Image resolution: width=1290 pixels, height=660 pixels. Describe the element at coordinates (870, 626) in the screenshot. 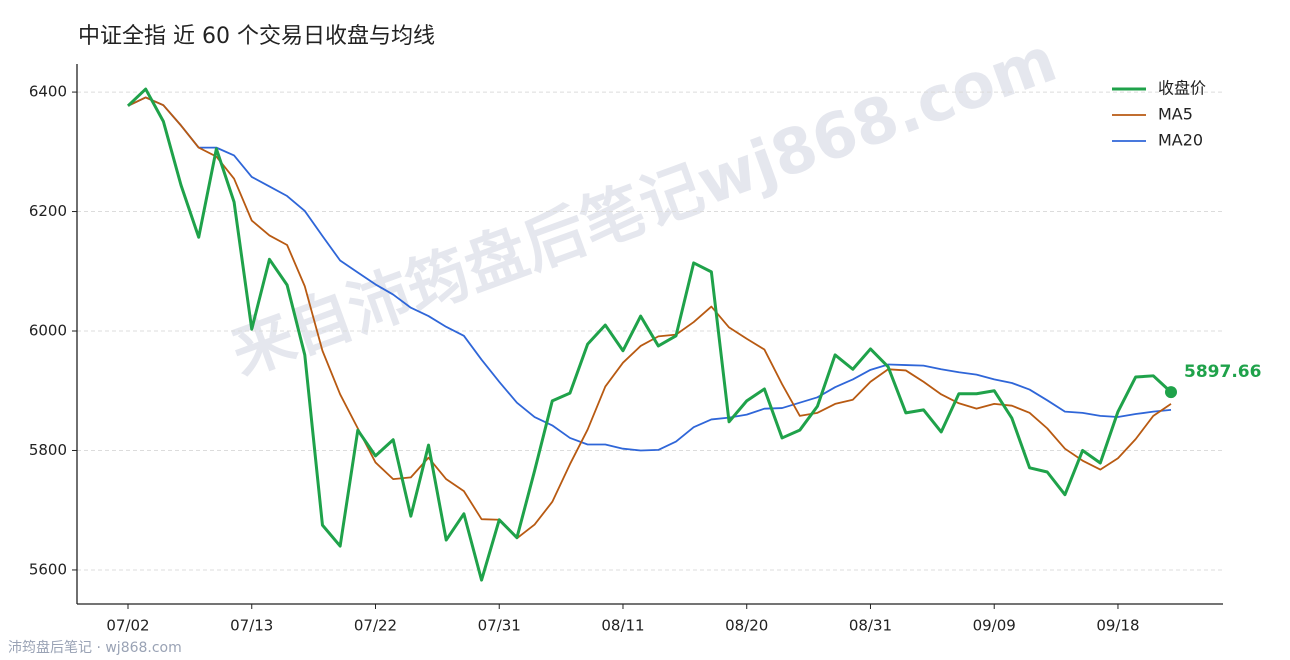

I see `x-tick-label: 08/31` at that location.